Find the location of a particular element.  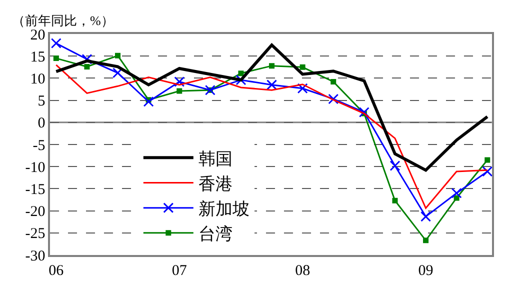

y-tick-label: -5 is located at coordinates (39, 146).